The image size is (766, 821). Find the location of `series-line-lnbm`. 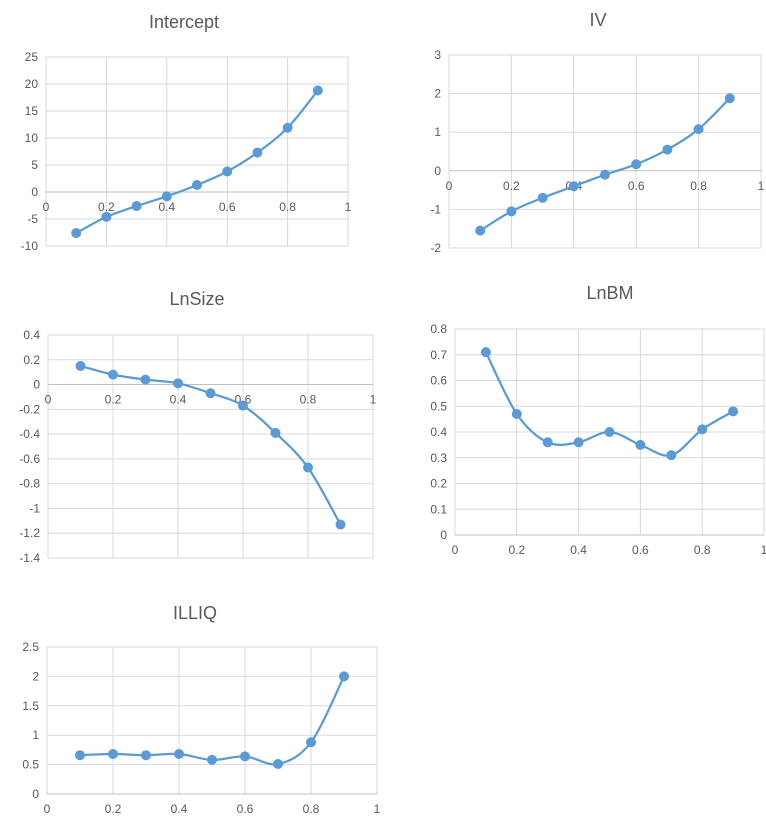

series-line-lnbm is located at coordinates (609, 404).